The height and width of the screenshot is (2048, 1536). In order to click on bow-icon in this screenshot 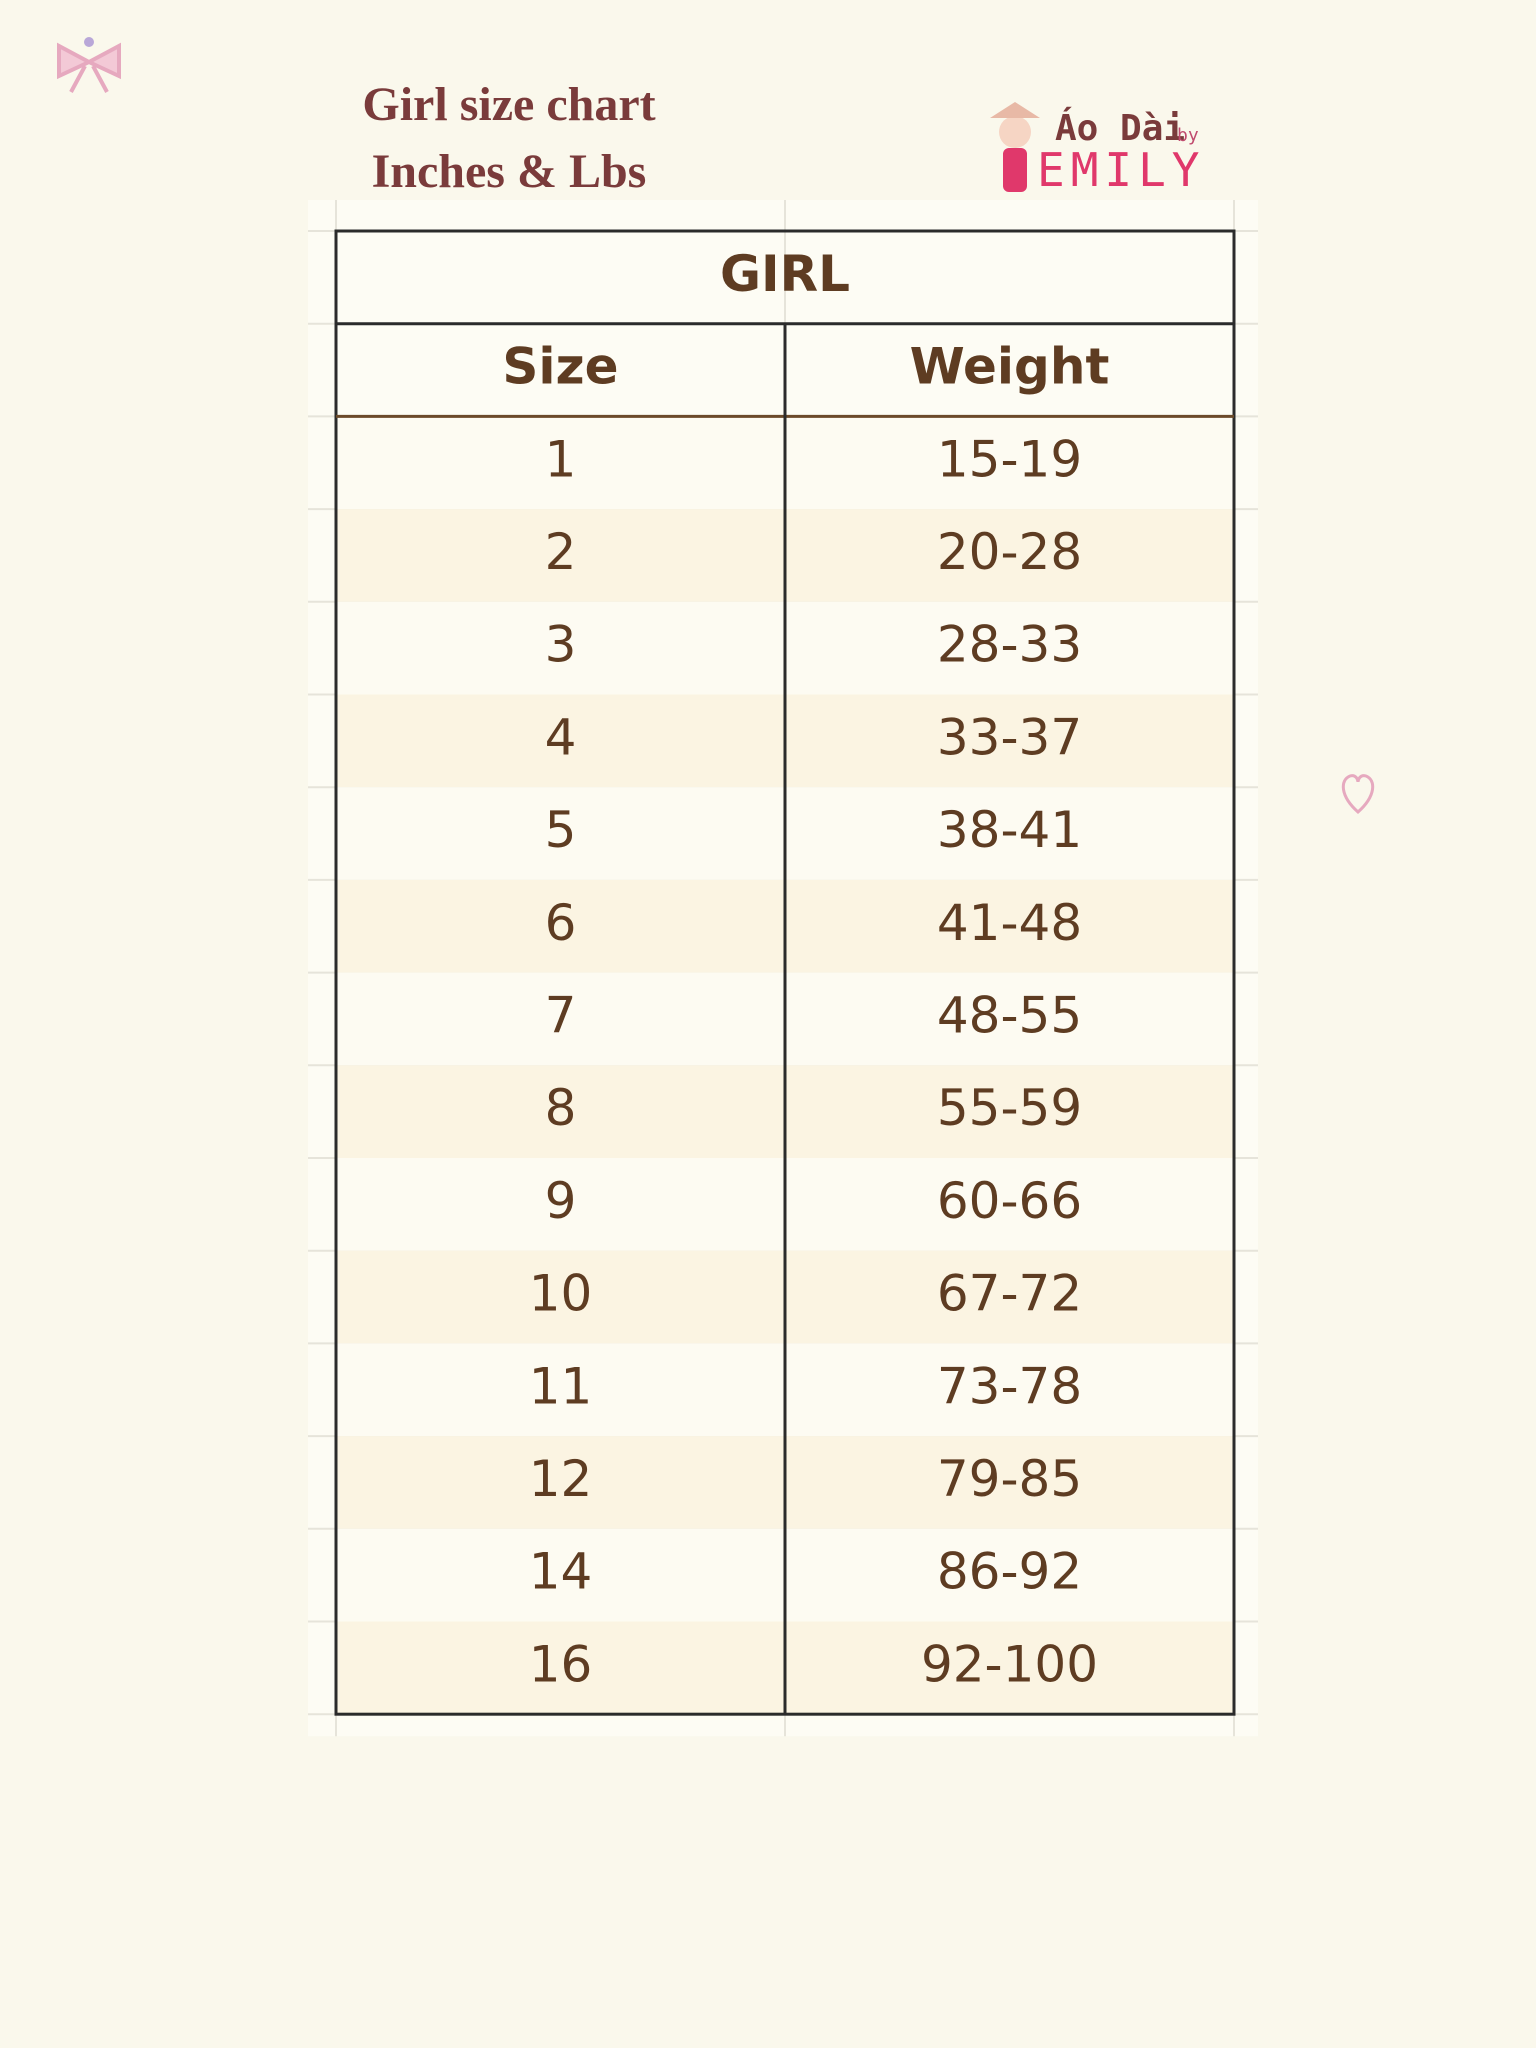, I will do `click(89, 65)`.